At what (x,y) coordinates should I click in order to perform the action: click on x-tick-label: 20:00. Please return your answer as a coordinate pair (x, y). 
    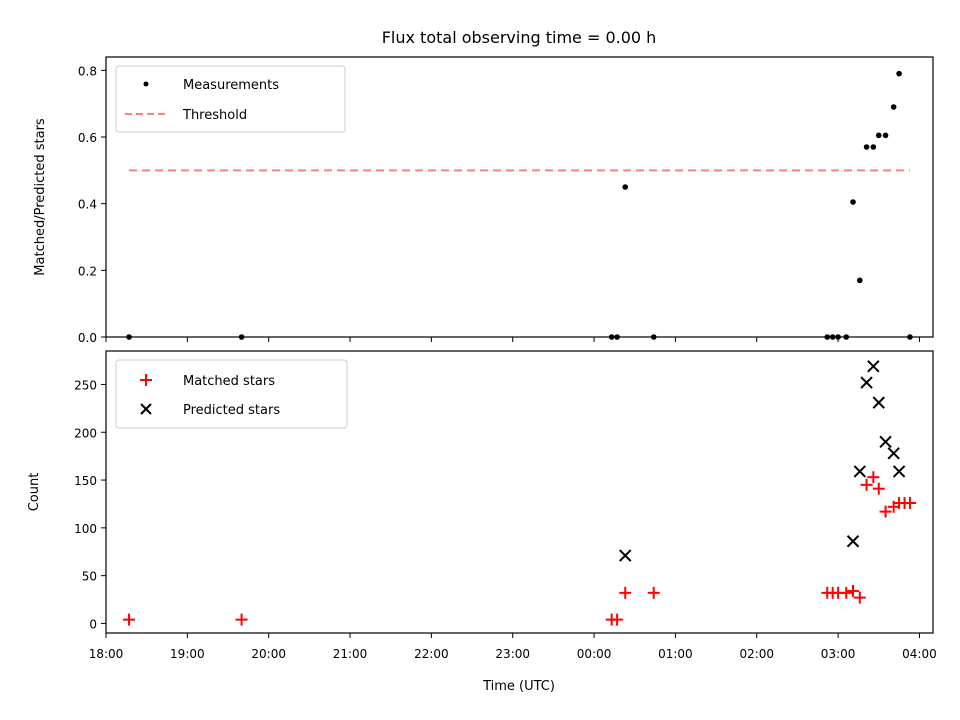
    Looking at the image, I should click on (268, 654).